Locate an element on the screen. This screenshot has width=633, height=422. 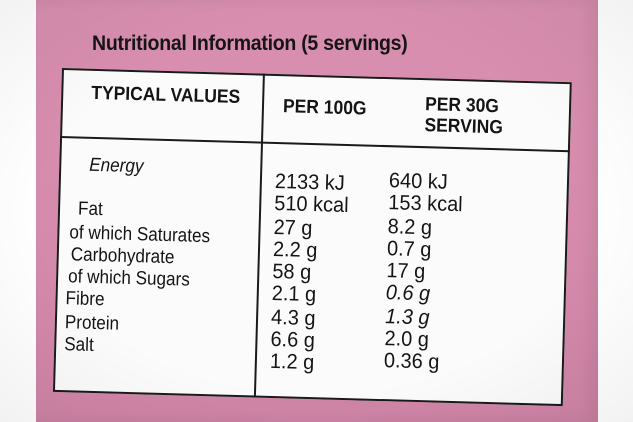
header-per-100g: PER 100G is located at coordinates (324, 108).